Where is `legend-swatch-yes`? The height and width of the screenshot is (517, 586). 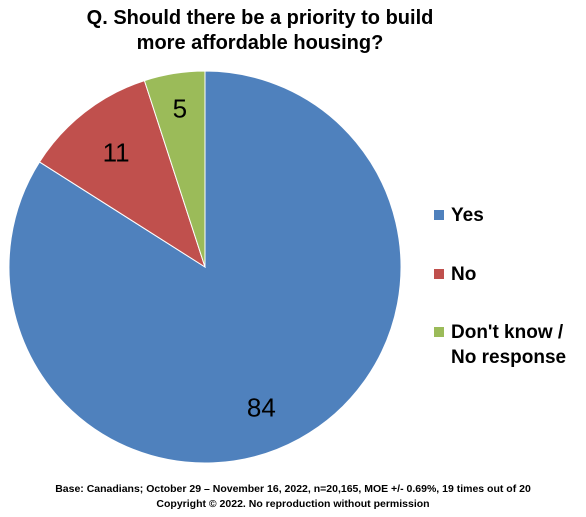 legend-swatch-yes is located at coordinates (439, 215).